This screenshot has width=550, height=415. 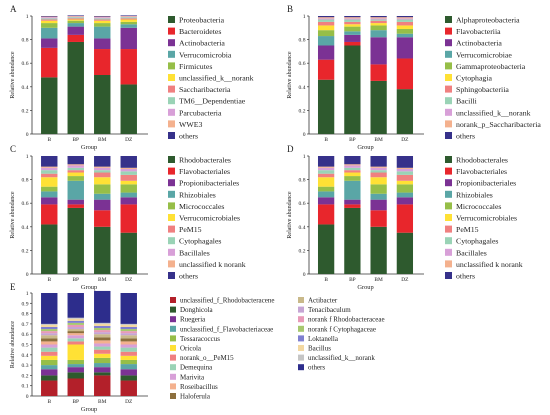 What do you see at coordinates (448, 101) in the screenshot?
I see `legend-swatch-bacilli` at bounding box center [448, 101].